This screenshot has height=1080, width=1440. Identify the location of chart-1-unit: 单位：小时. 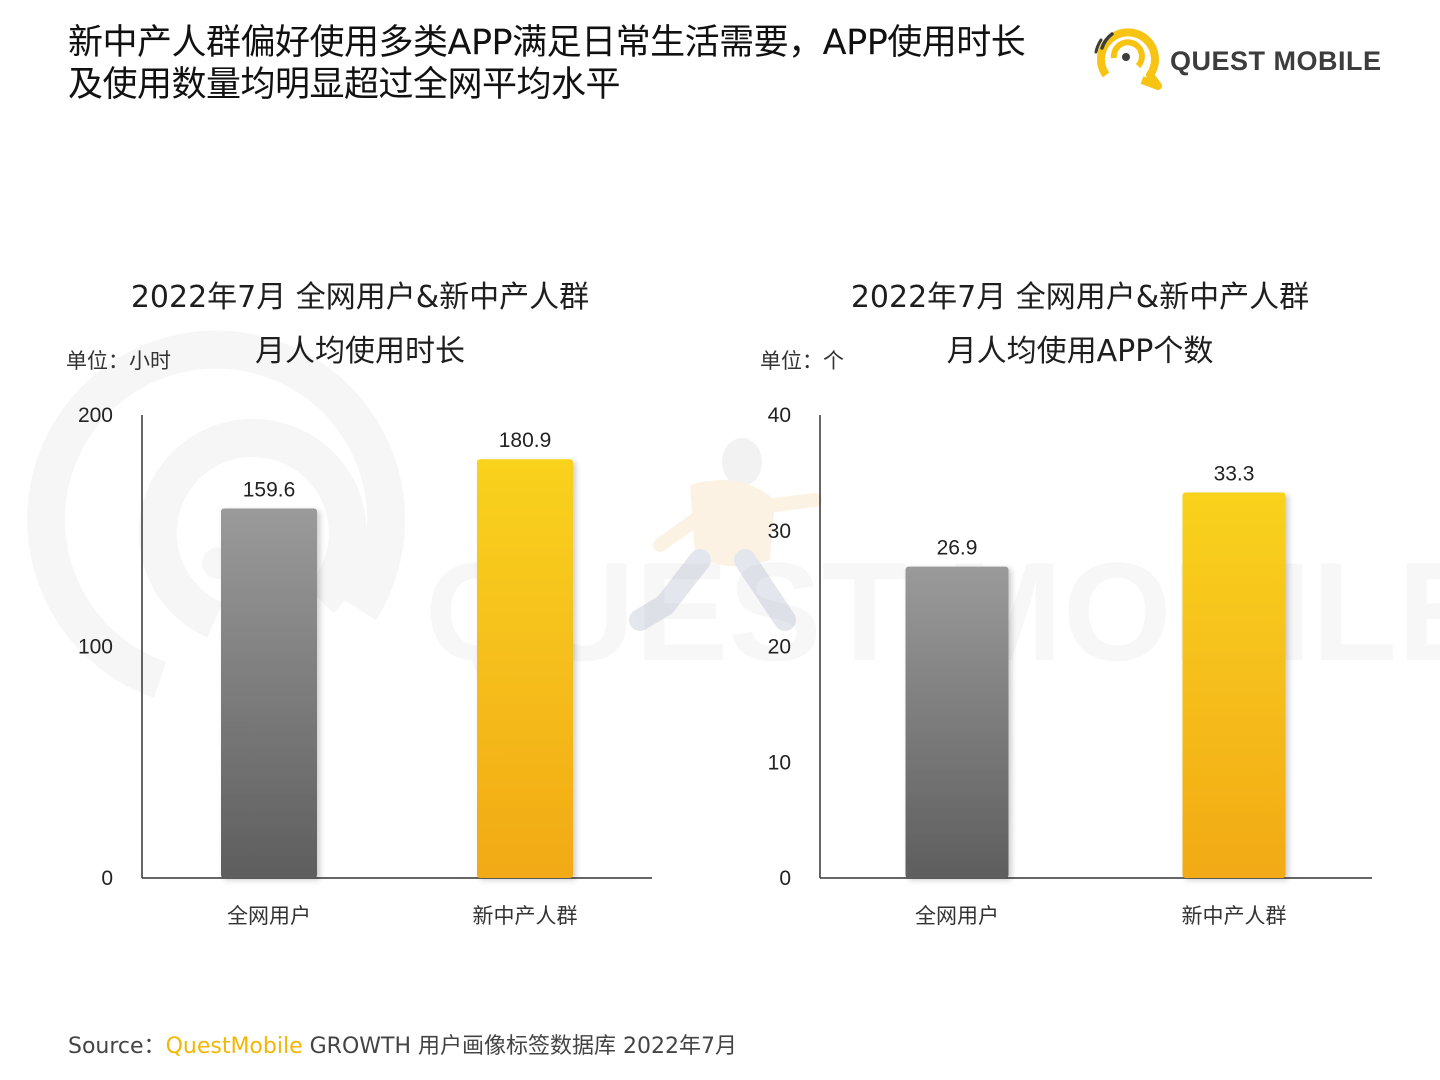
(118, 361).